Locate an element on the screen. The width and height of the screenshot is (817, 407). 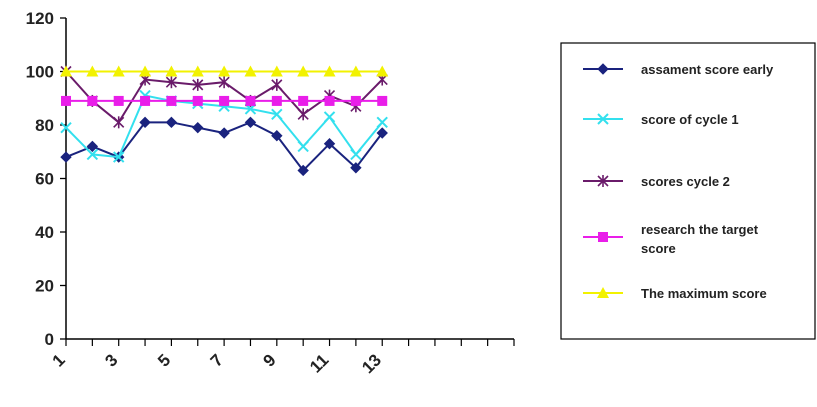
x-tick-label: 9 is located at coordinates (270, 360).